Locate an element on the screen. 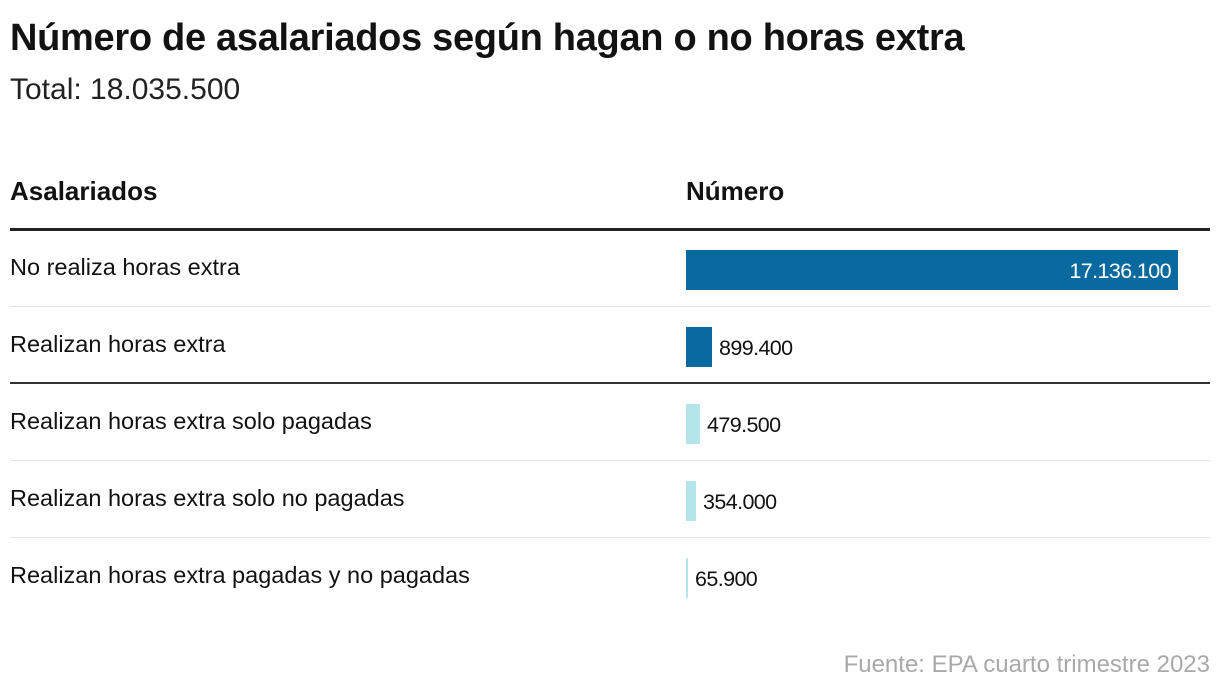 The height and width of the screenshot is (696, 1220). header-divider is located at coordinates (610, 229).